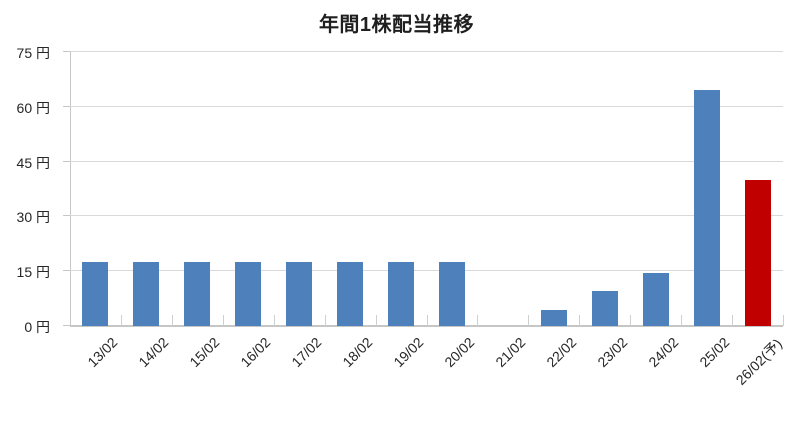  I want to click on x-axis-line, so click(426, 326).